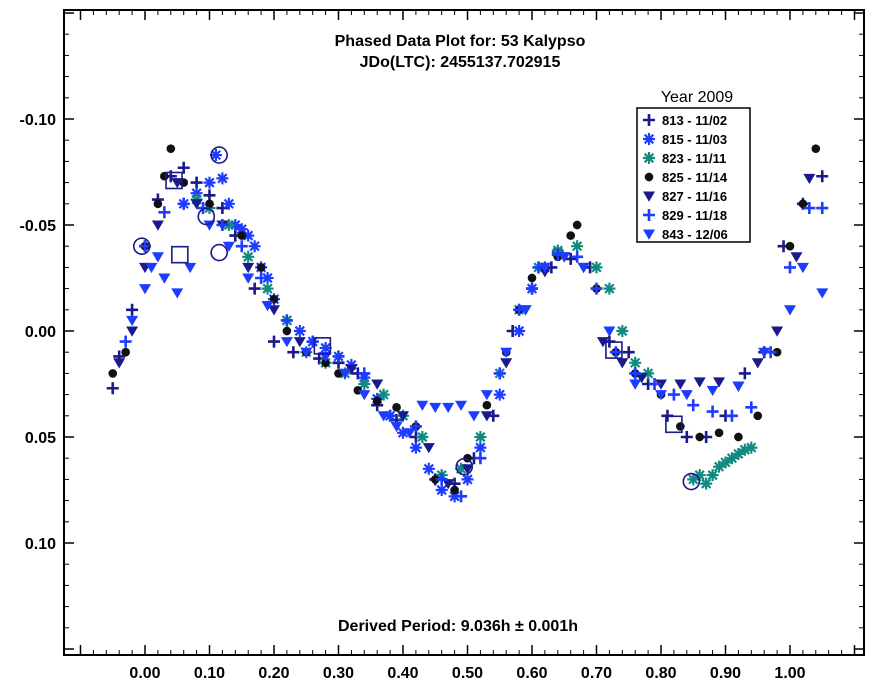 This screenshot has height=700, width=870. Describe the element at coordinates (531, 673) in the screenshot. I see `x-tick-label: 0.60` at that location.